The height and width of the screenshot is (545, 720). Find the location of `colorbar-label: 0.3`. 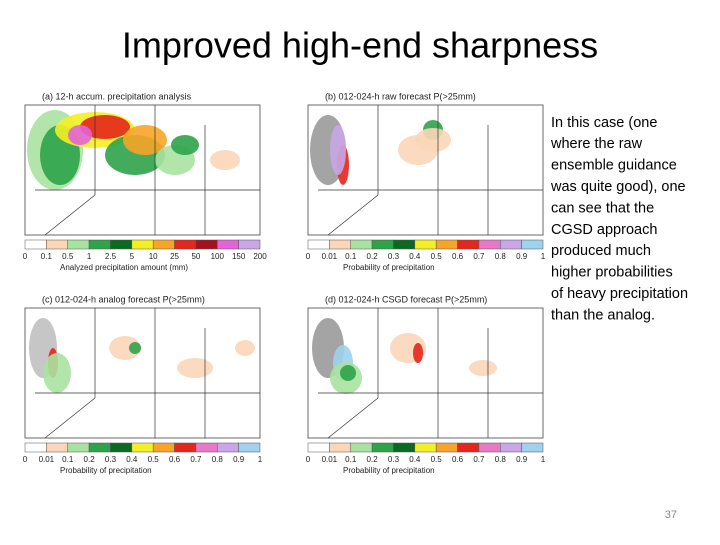

colorbar-label: 0.3 is located at coordinates (394, 459).